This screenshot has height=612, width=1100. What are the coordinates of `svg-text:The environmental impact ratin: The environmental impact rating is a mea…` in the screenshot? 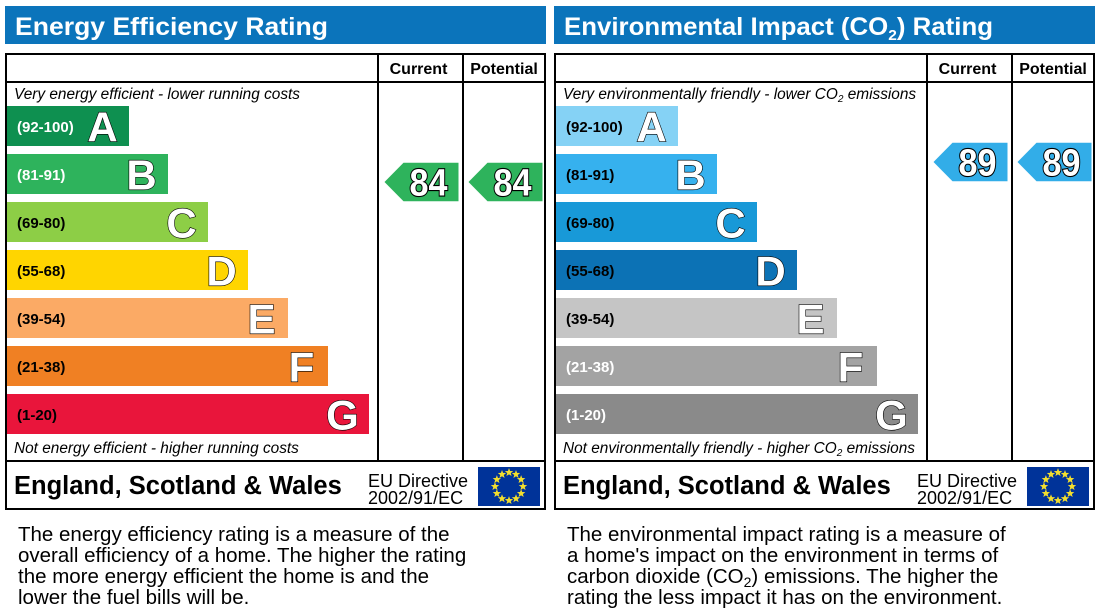 It's located at (786, 534).